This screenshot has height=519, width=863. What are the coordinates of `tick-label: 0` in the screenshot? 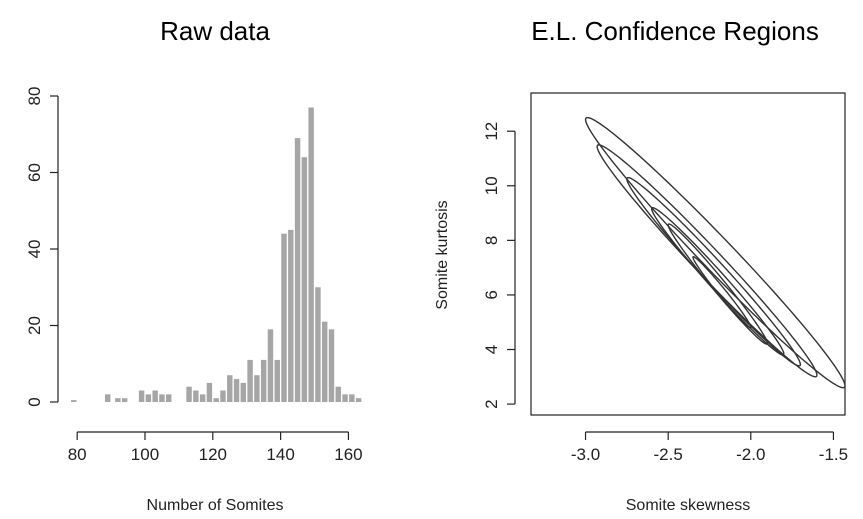 It's located at (34, 401).